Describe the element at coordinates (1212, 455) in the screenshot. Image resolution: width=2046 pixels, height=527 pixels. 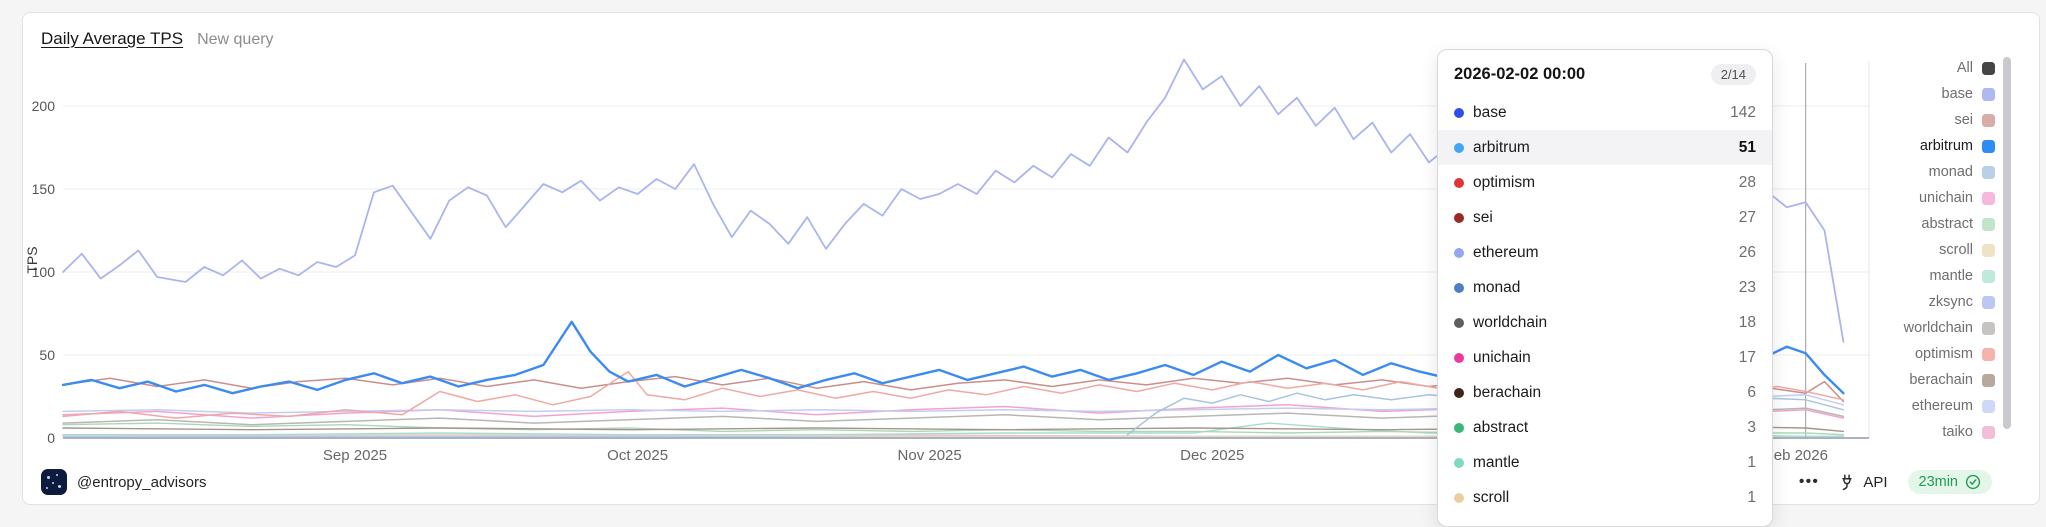
I see `x-tick-label: Dec 2025` at that location.